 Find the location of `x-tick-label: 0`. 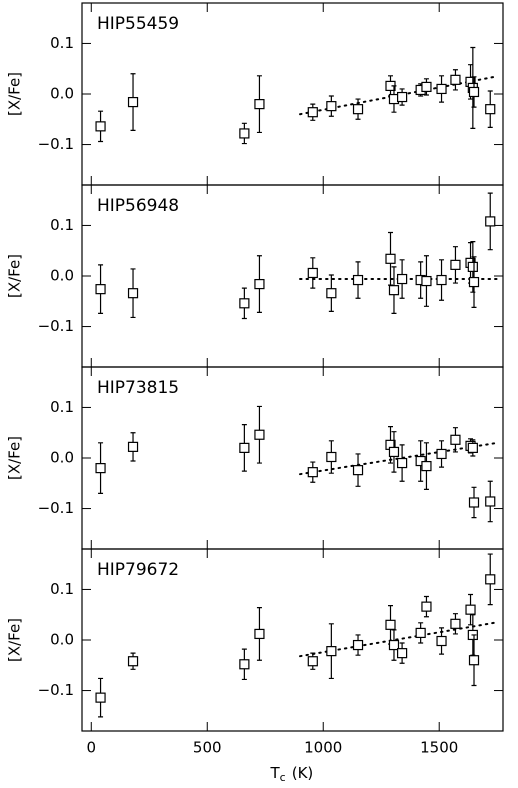

x-tick-label: 0 is located at coordinates (92, 748).